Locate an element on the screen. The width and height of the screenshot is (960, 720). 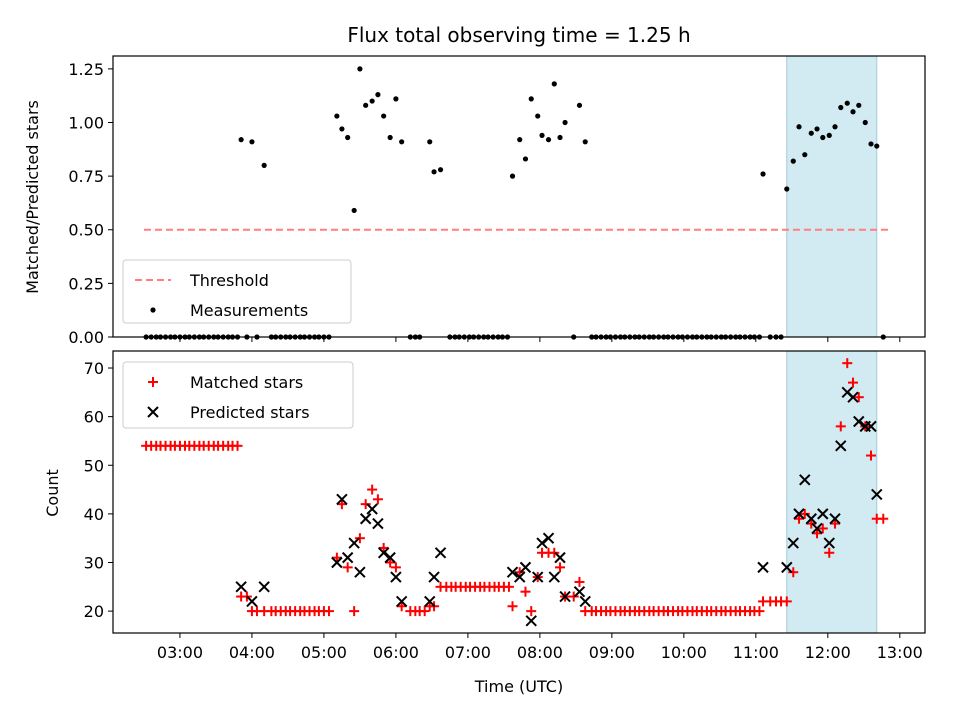
legend-label: Predicted stars is located at coordinates (250, 412).